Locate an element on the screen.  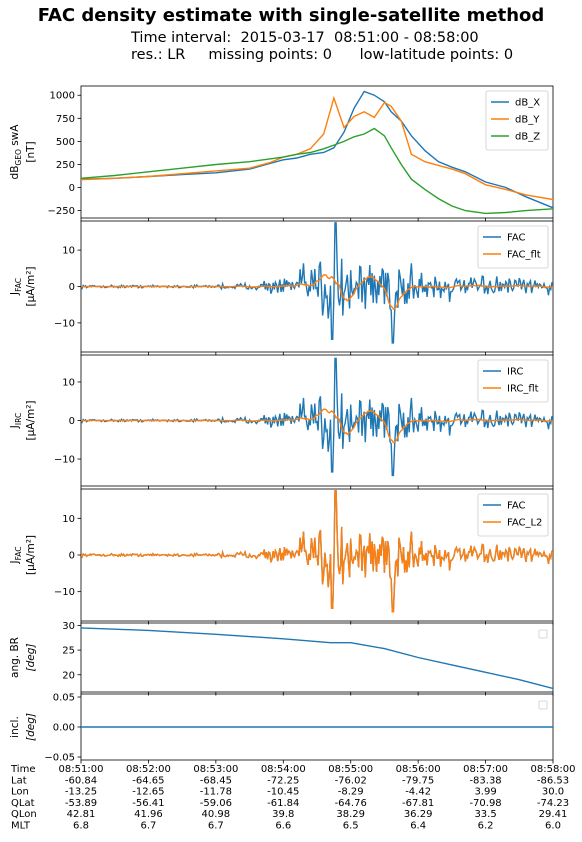
series-line-value is located at coordinates (317, 658).